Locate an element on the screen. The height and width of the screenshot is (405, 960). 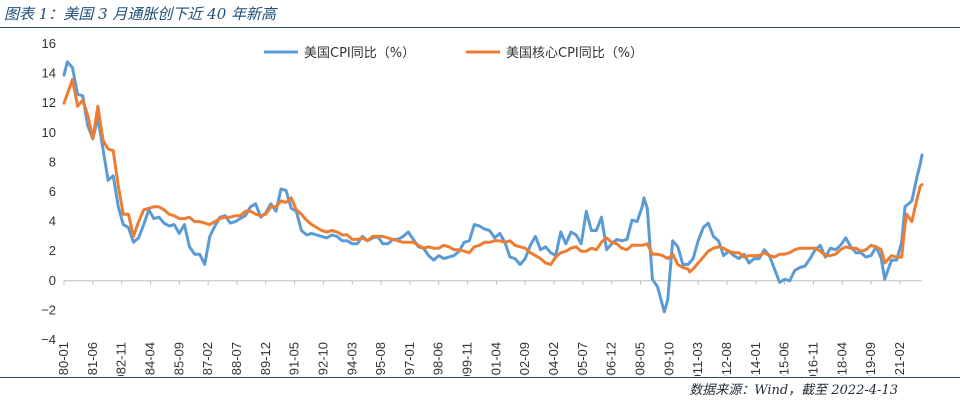
legend-core-label: 美国核心CPI同比（%） is located at coordinates (574, 53).